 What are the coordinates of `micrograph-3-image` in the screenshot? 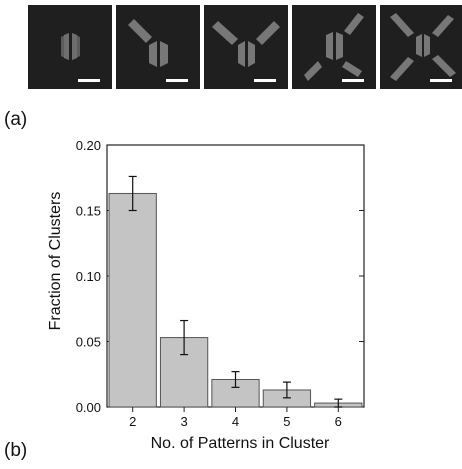 It's located at (246, 51).